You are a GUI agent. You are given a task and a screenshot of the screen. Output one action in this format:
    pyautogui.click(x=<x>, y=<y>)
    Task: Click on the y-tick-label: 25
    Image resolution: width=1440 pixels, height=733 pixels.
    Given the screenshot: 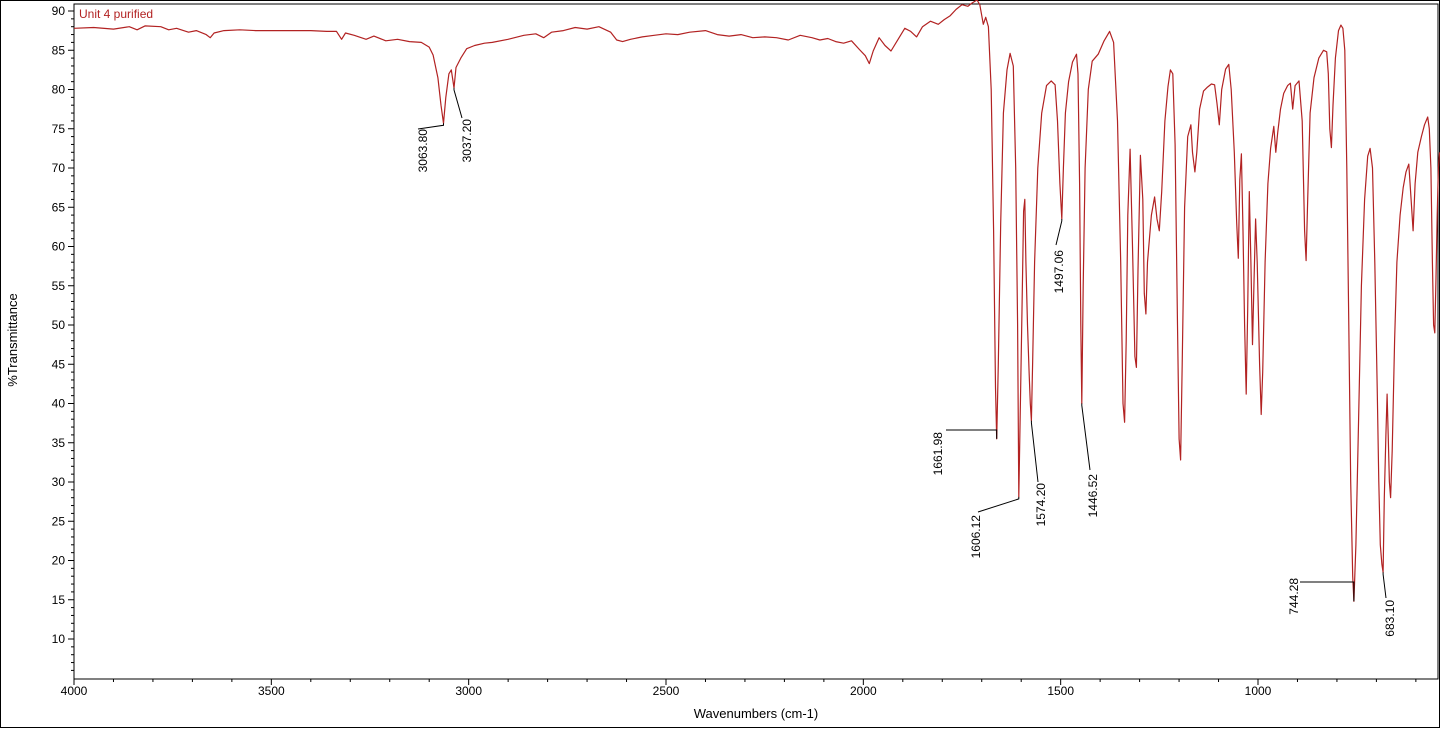 What is the action you would take?
    pyautogui.click(x=59, y=521)
    